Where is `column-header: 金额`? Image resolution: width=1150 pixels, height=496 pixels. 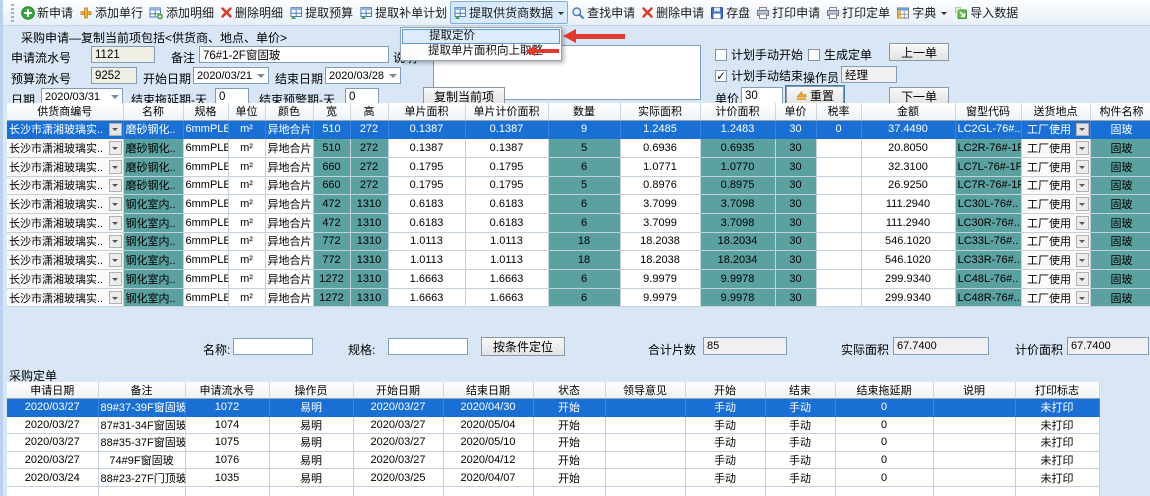
column-header: 金额 is located at coordinates (908, 112).